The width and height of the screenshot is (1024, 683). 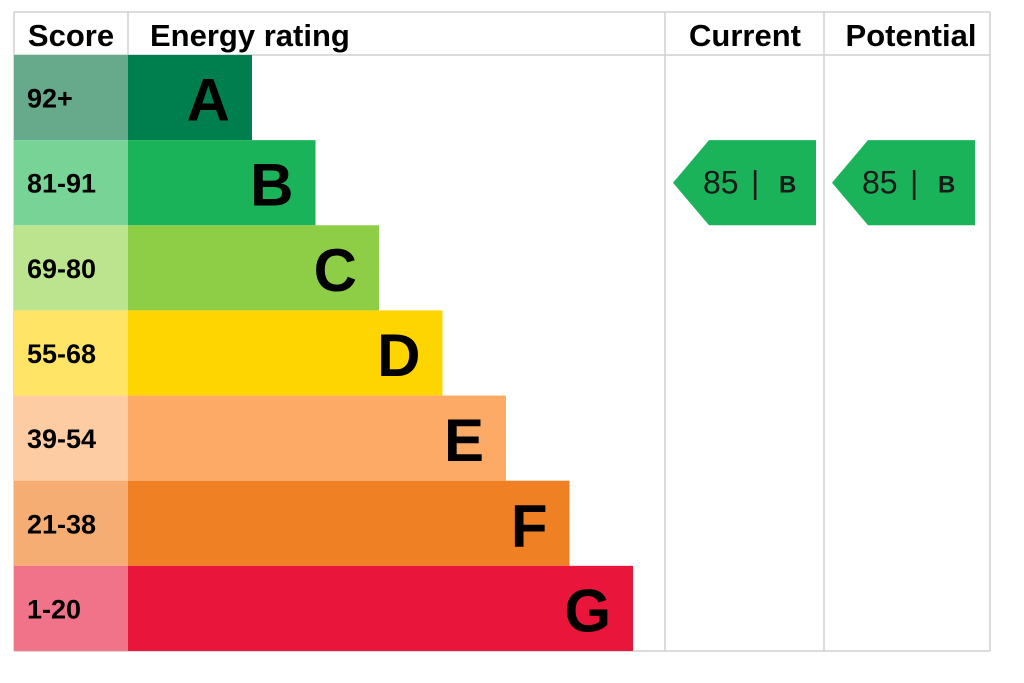 I want to click on rating-bar-a, so click(x=190, y=98).